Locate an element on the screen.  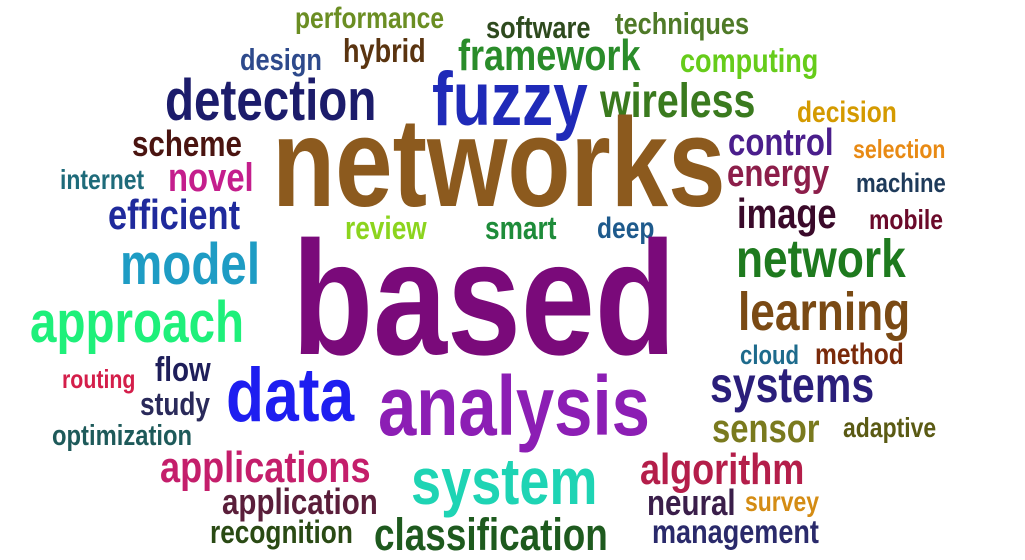
word-selection: selection is located at coordinates (899, 149).